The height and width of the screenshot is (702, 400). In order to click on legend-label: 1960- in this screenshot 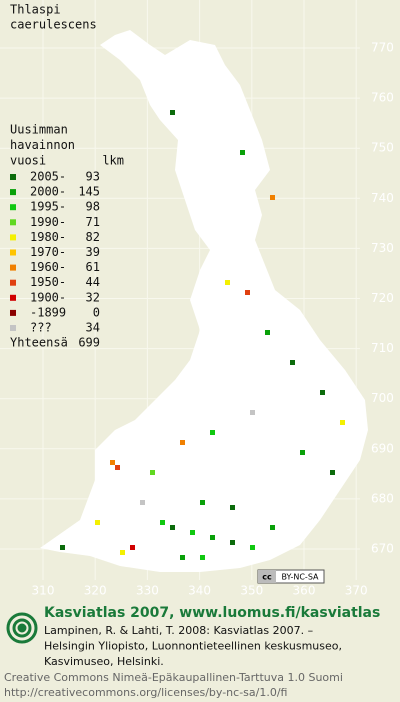, I will do `click(48, 267)`.